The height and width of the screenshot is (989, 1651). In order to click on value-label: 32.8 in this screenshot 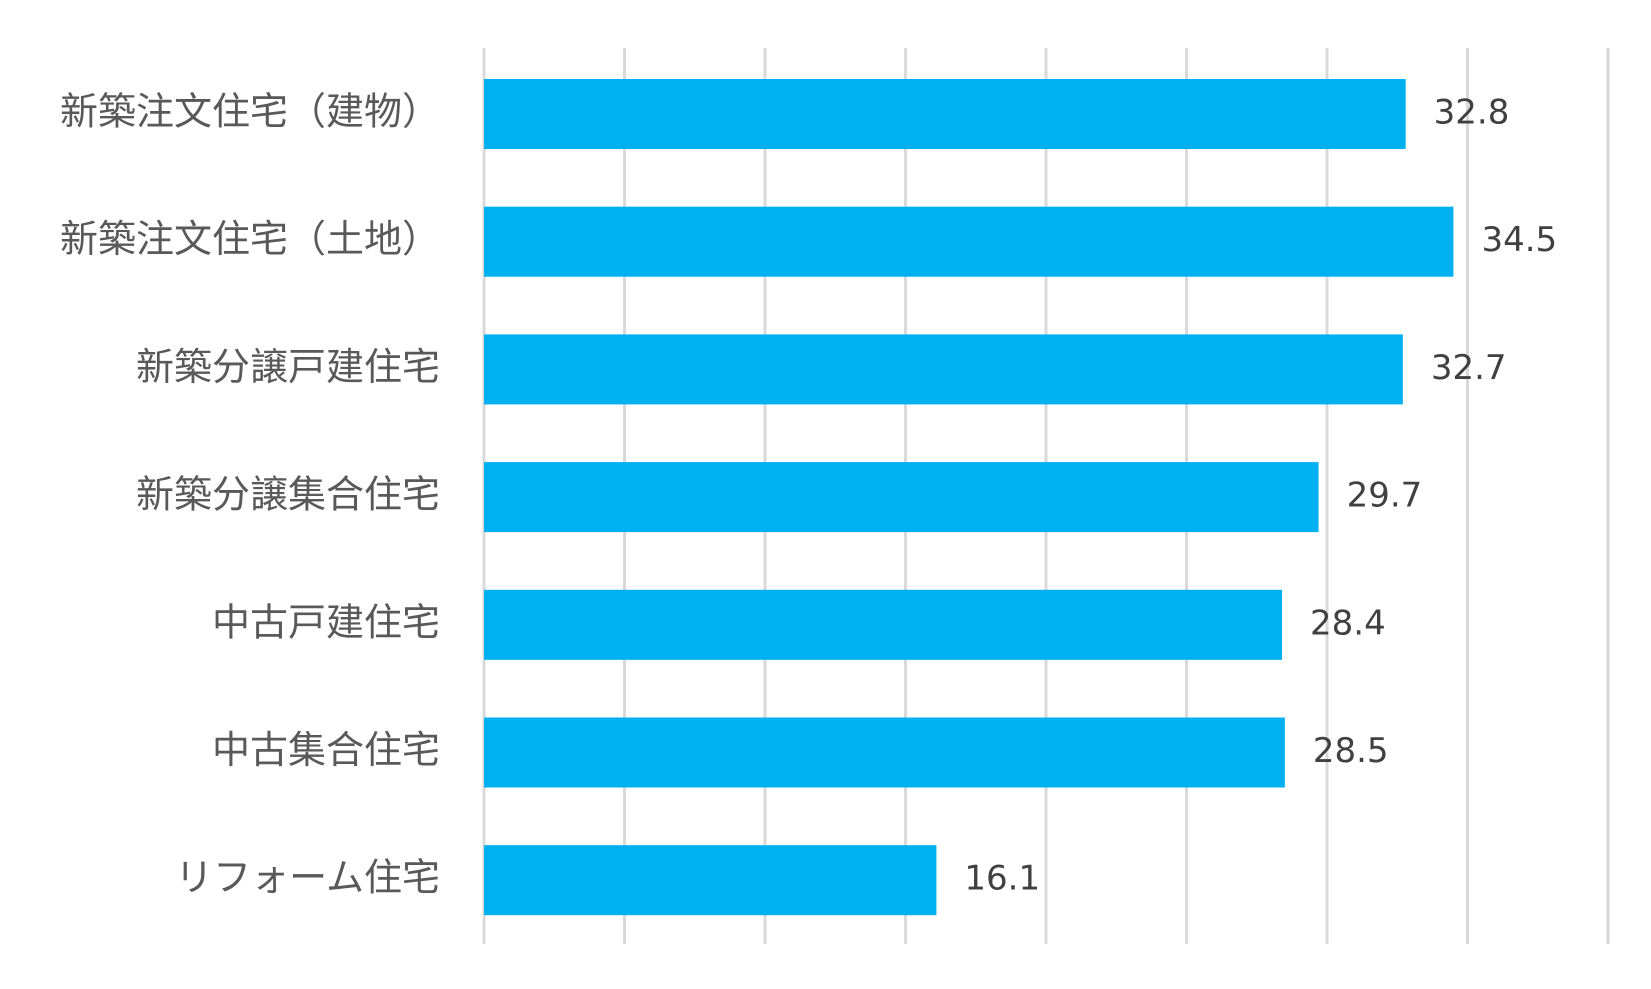, I will do `click(1472, 113)`.